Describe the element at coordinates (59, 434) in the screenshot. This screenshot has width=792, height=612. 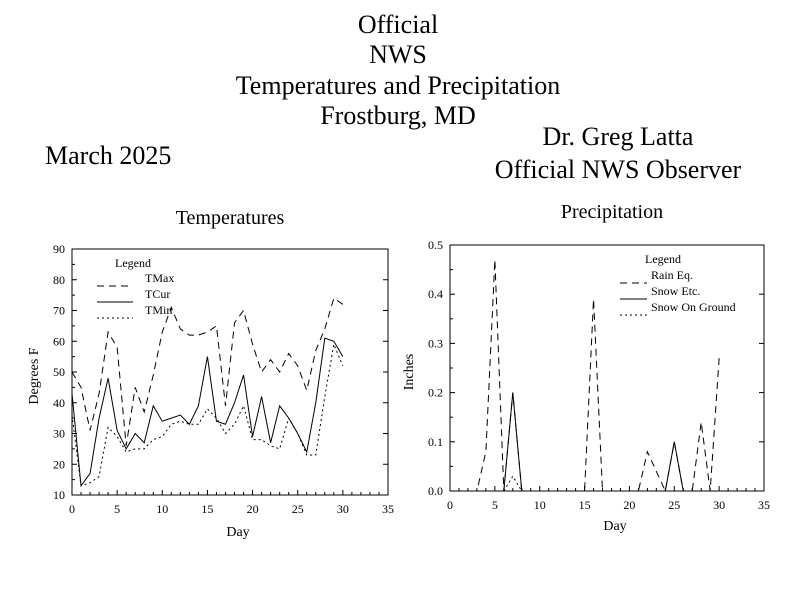
I see `chart1-ytick-label: 30` at that location.